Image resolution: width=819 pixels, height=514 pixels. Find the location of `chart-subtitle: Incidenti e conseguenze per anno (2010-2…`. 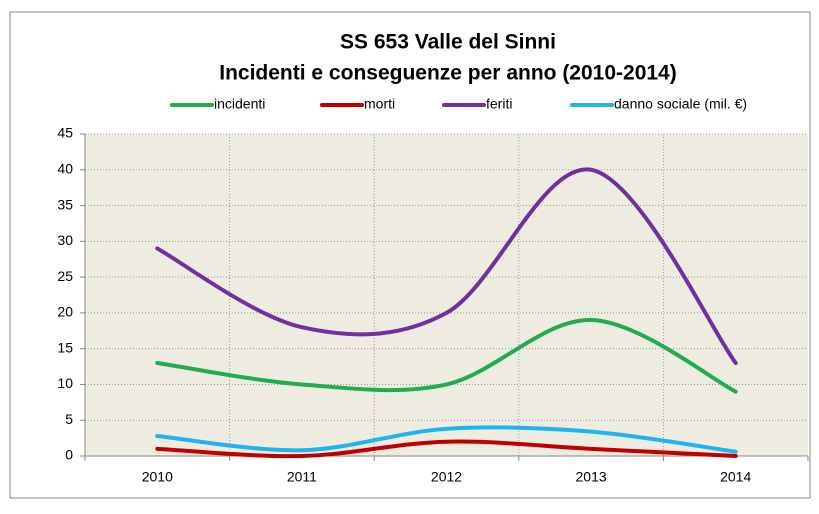

chart-subtitle: Incidenti e conseguenze per anno (2010-2… is located at coordinates (447, 73).